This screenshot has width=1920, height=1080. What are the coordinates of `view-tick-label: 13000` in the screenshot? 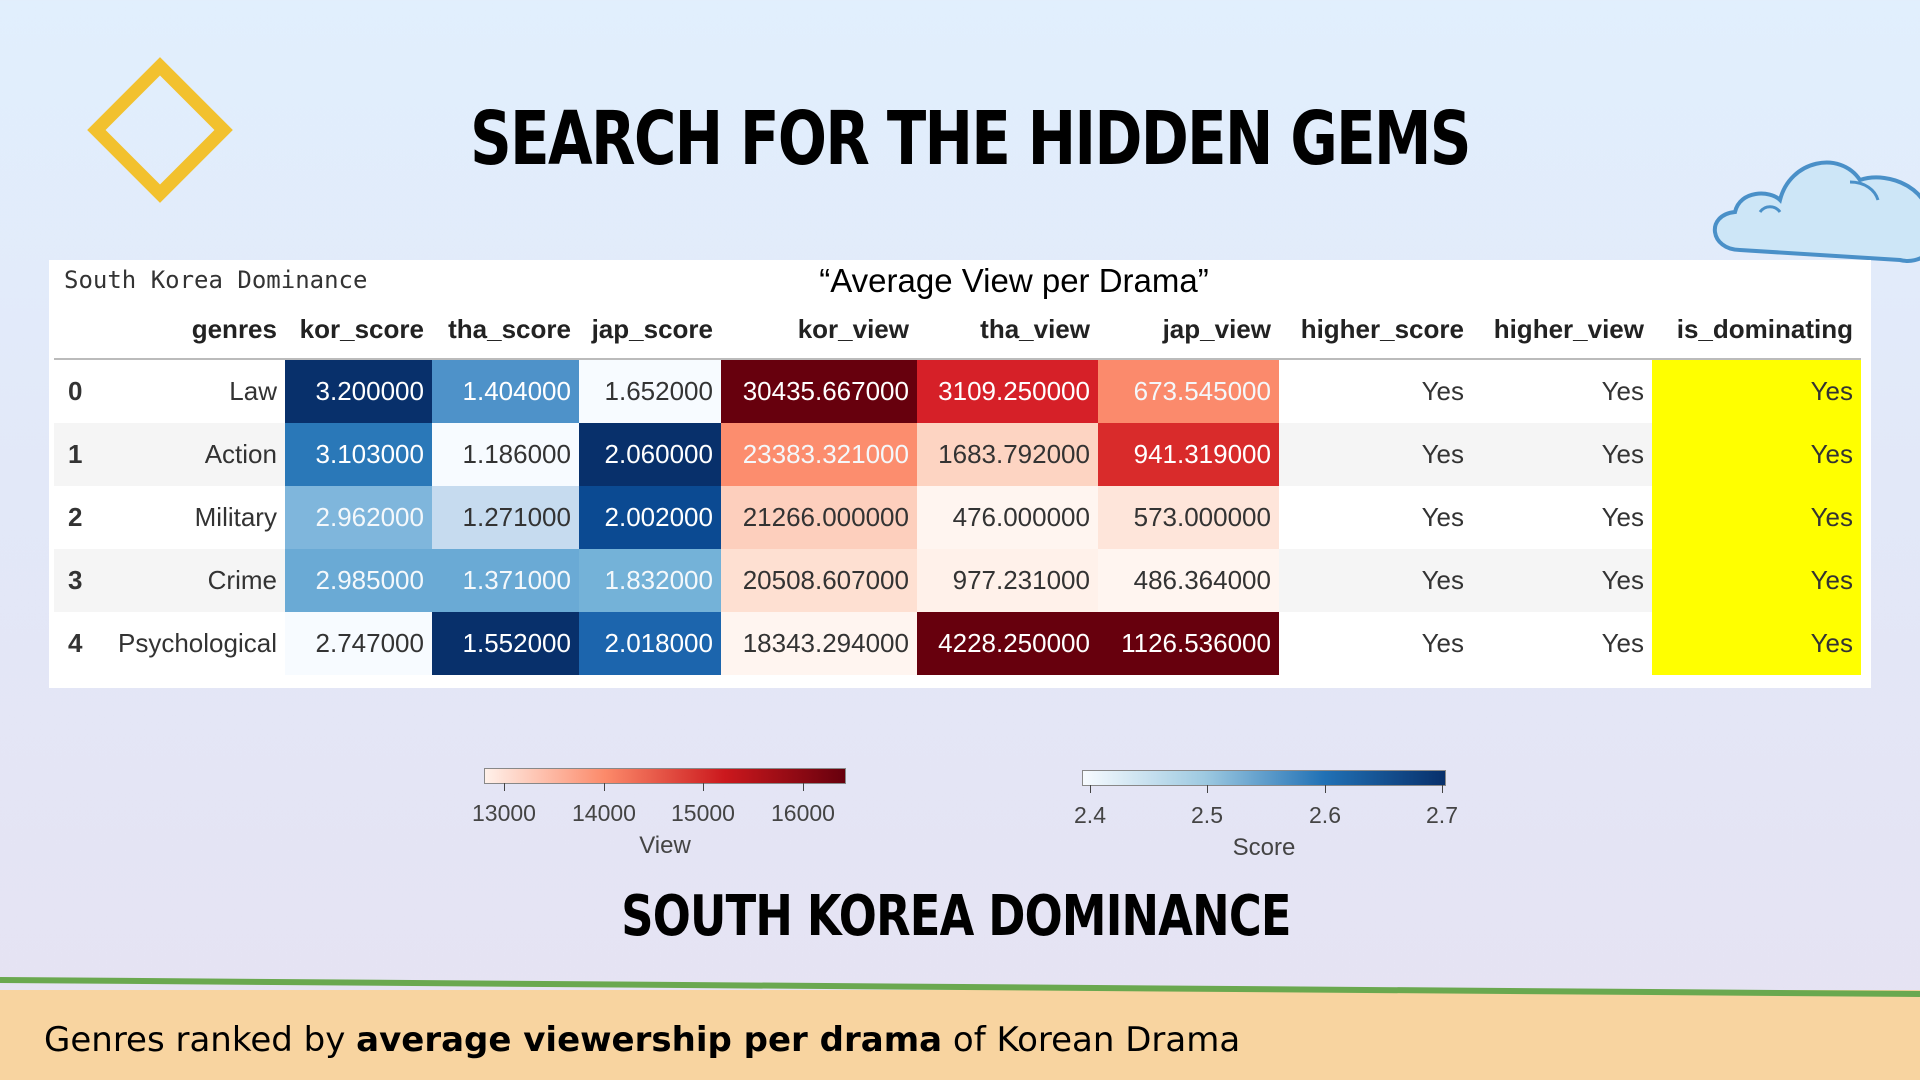 It's located at (504, 813).